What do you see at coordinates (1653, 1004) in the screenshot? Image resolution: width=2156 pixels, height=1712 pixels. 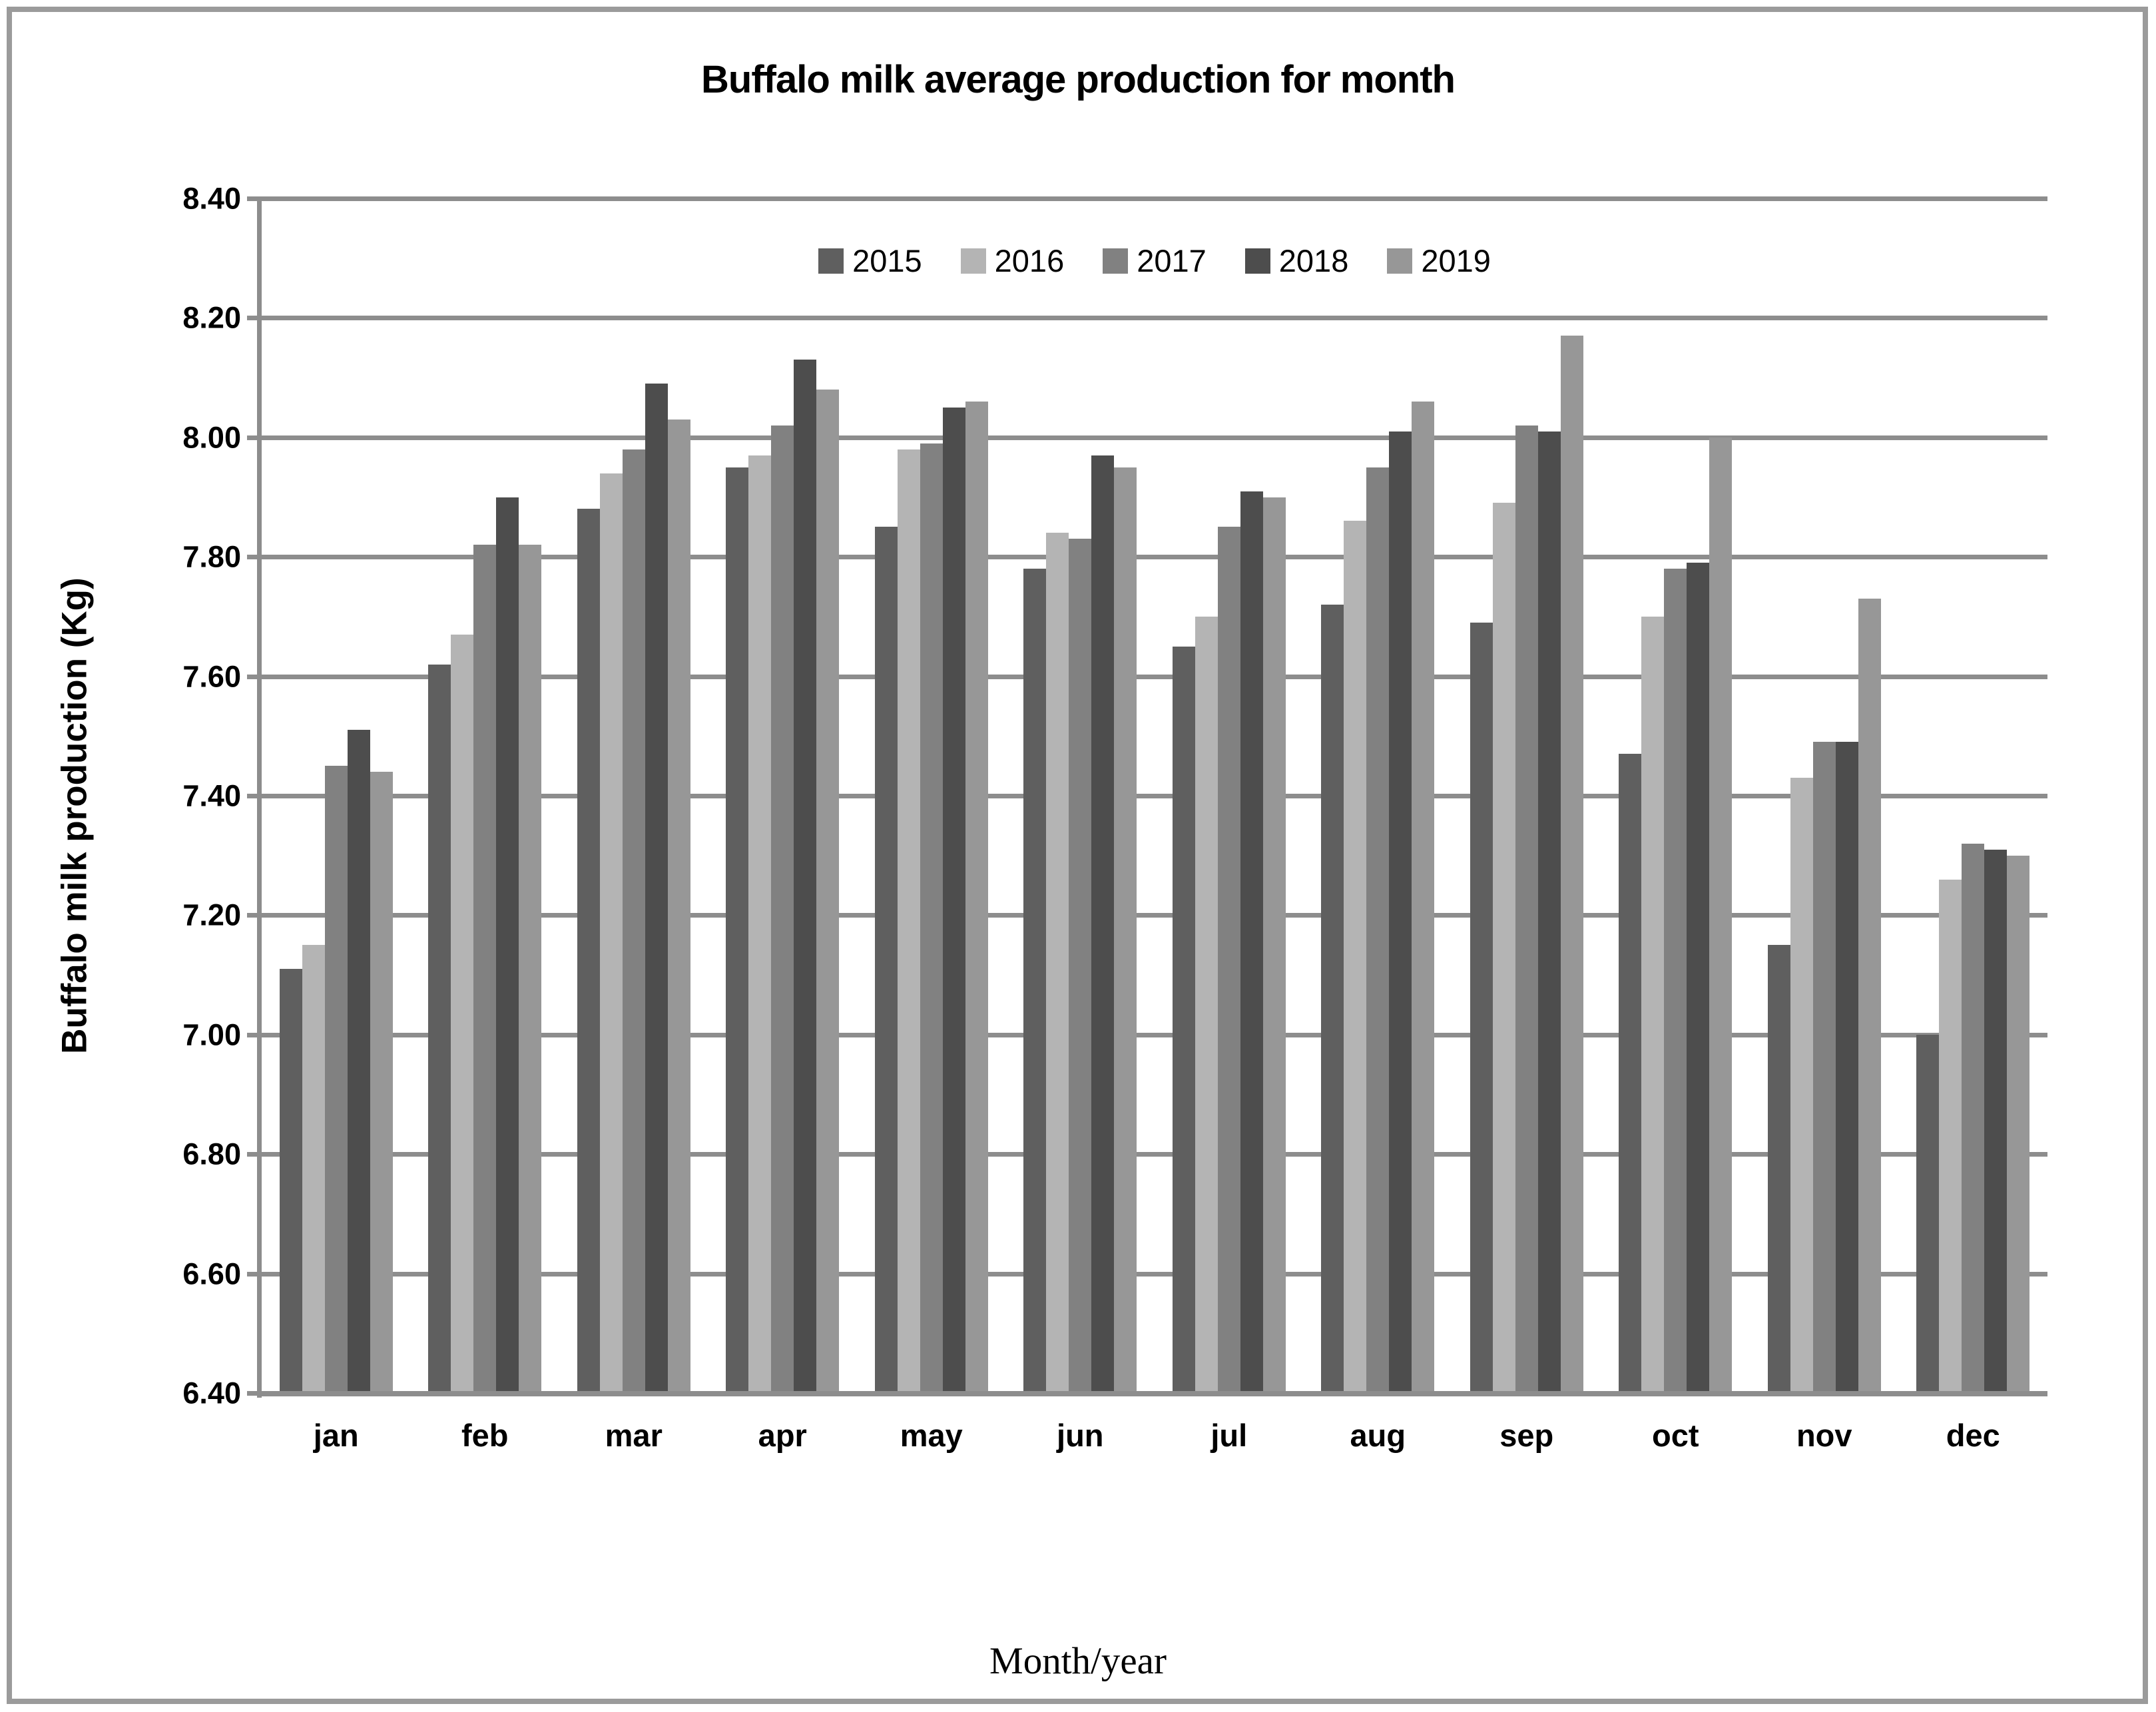 I see `bar-2016-oct` at bounding box center [1653, 1004].